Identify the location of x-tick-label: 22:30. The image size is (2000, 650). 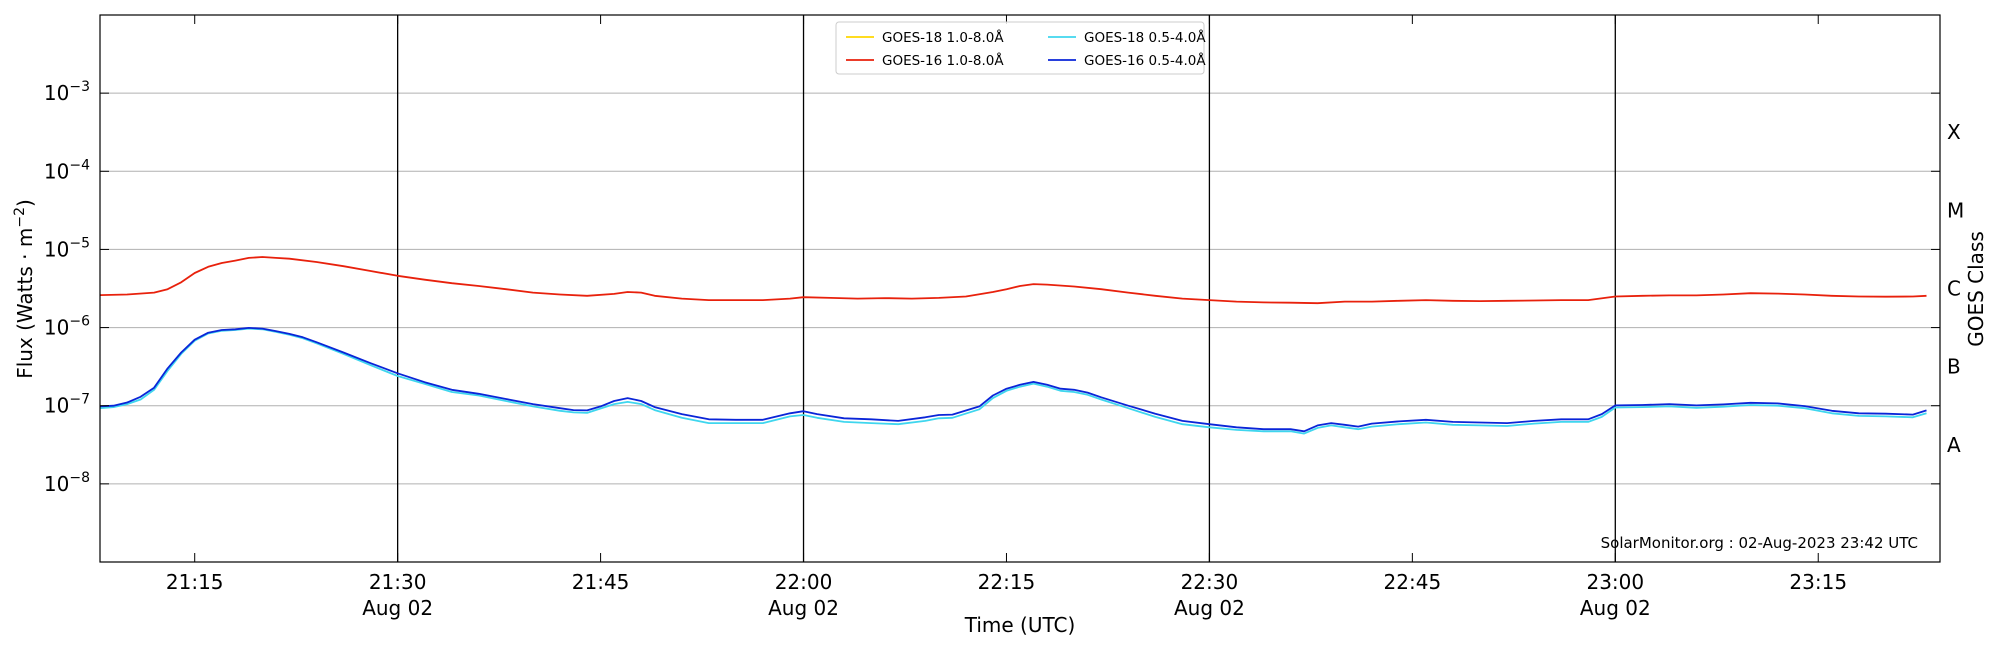
(1210, 582).